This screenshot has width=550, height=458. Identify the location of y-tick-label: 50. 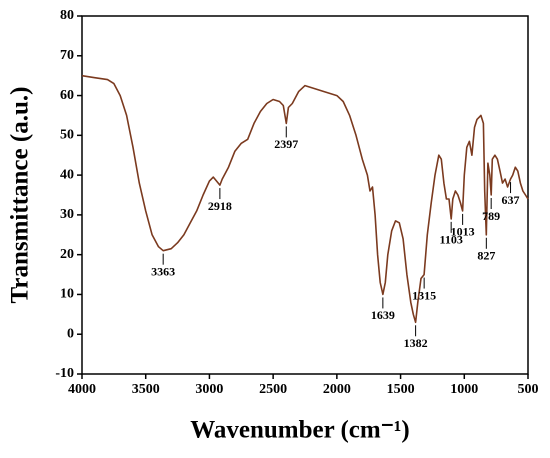
(67, 135).